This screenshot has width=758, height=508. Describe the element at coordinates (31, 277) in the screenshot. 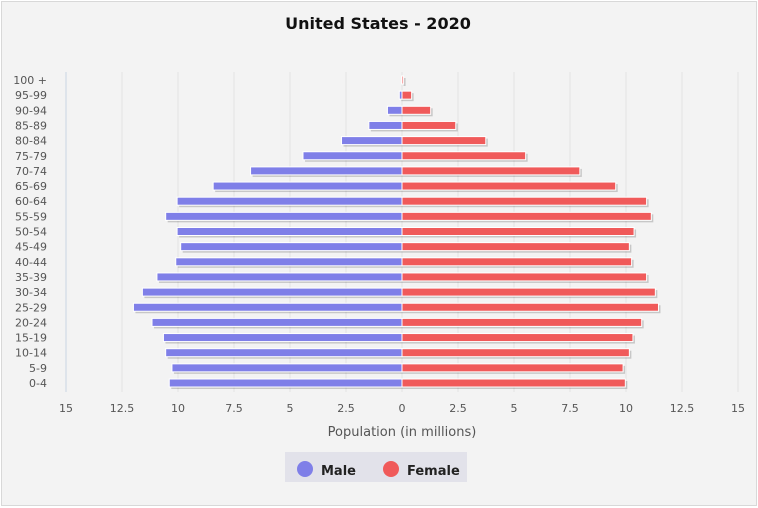

I see `y-tick-label: 35-39` at that location.